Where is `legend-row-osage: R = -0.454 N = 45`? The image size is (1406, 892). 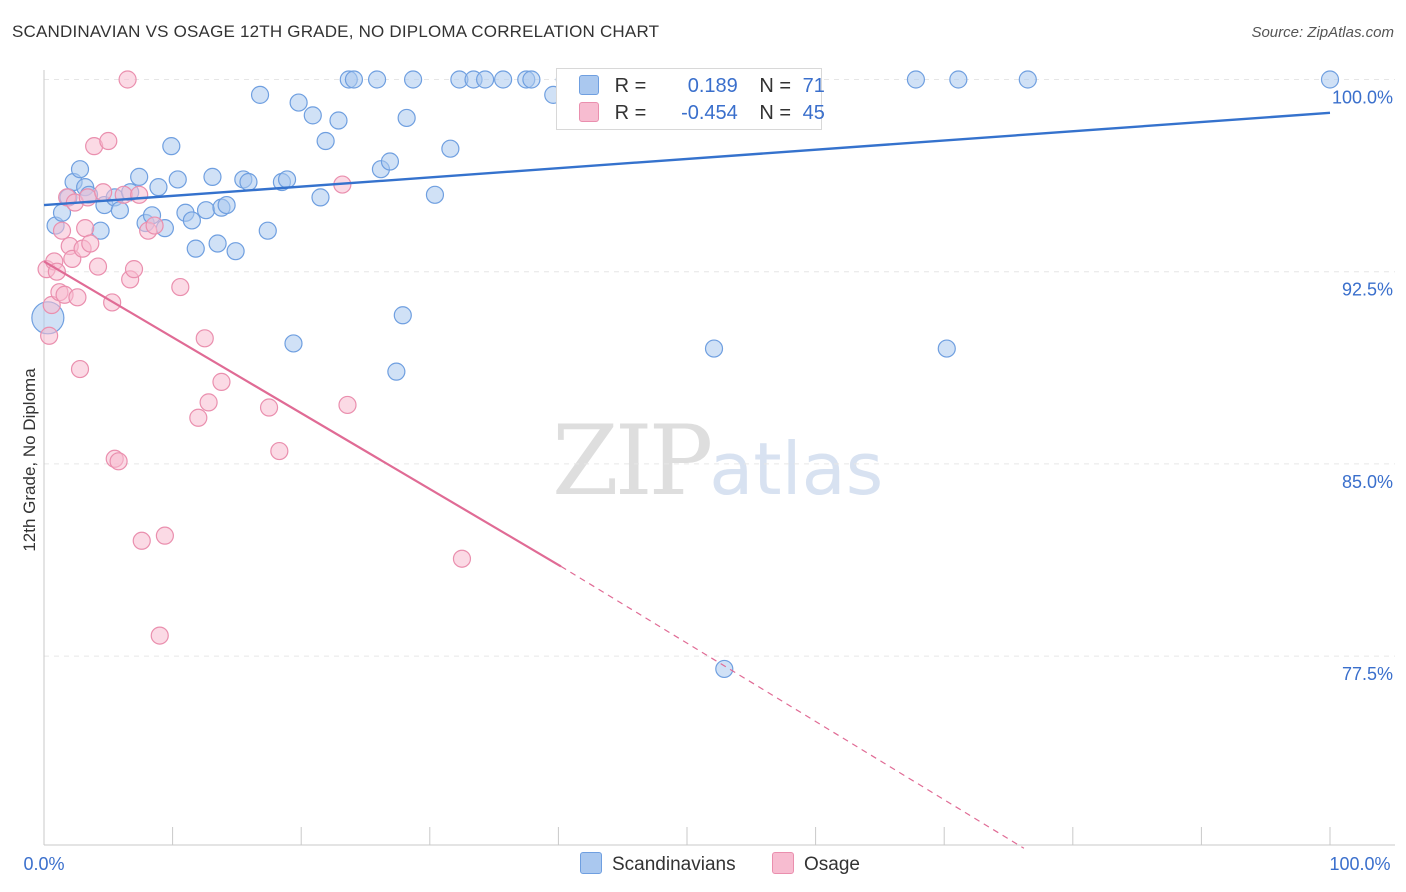 legend-row-osage: R = -0.454 N = 45 is located at coordinates (702, 113).